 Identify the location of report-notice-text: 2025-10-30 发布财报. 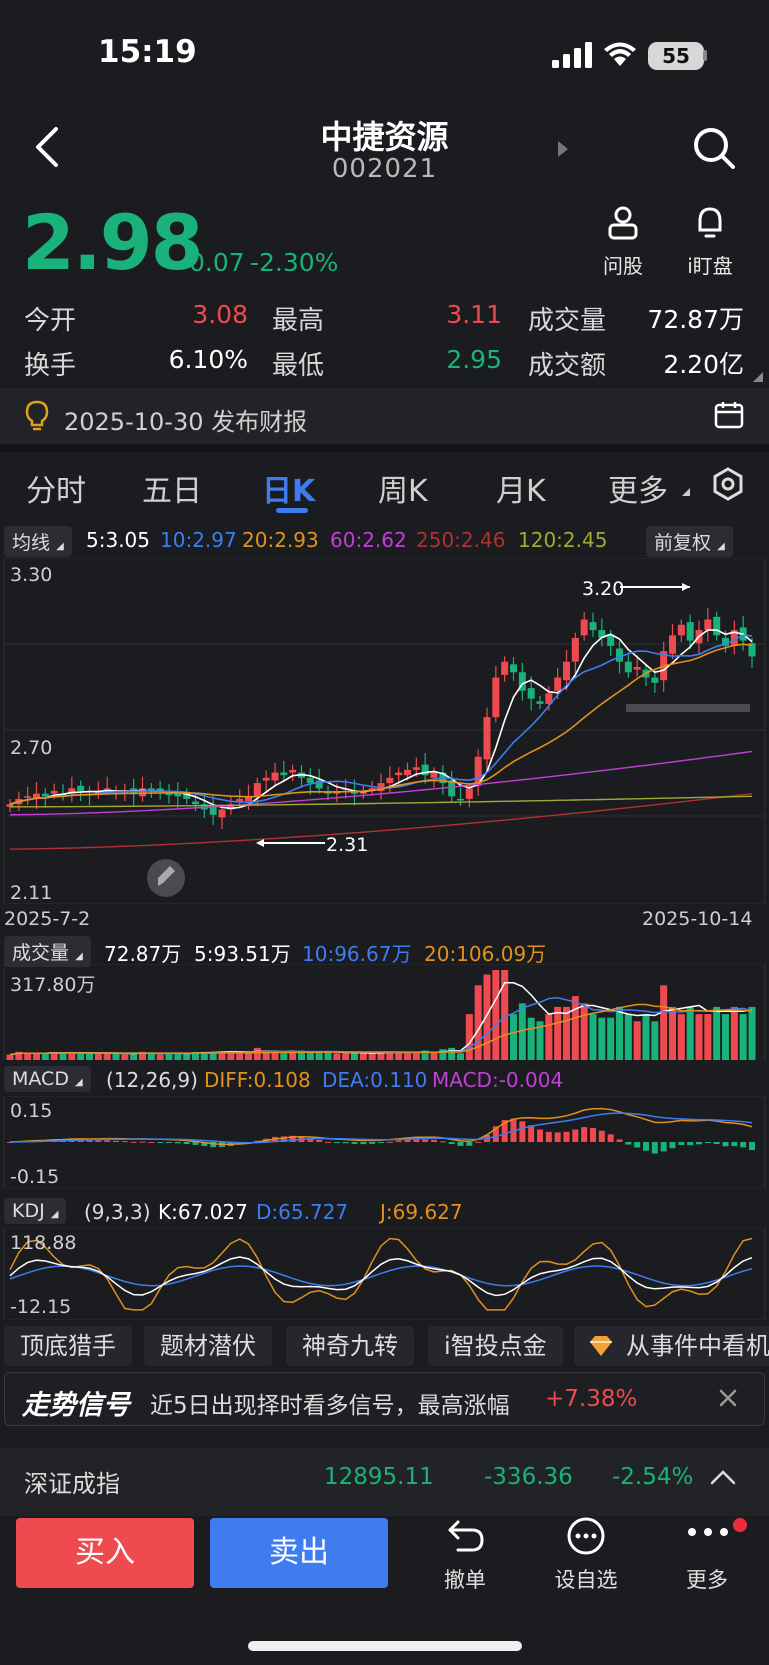
(186, 422).